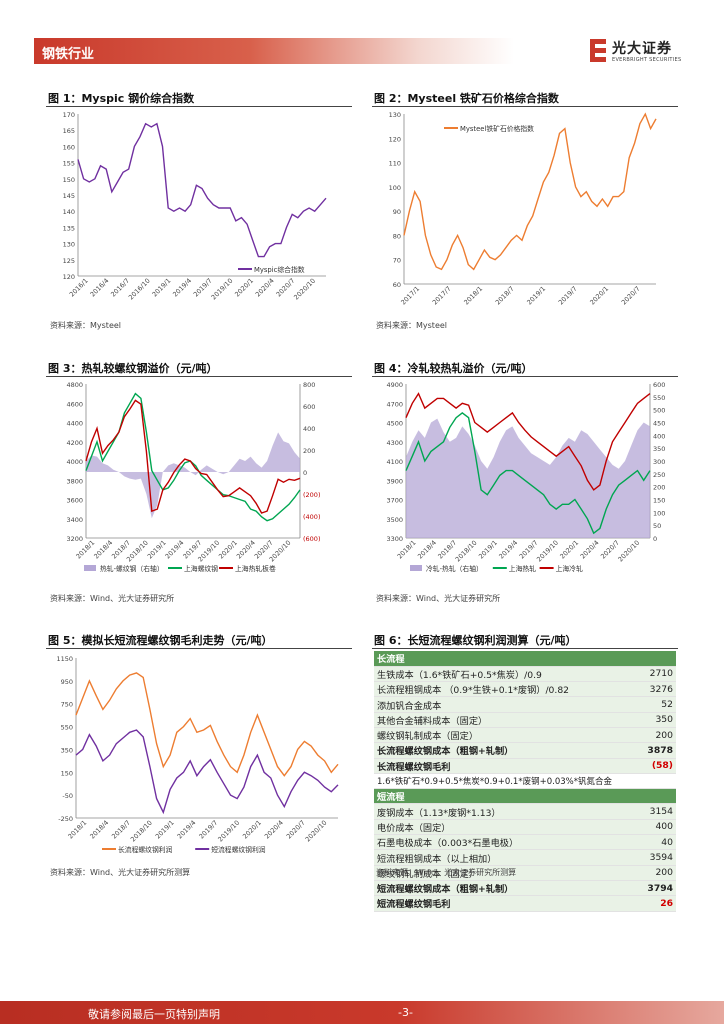 Image resolution: width=724 pixels, height=1024 pixels. What do you see at coordinates (86, 325) in the screenshot?
I see `figure-1-source: 资料来源：Mysteel` at bounding box center [86, 325].